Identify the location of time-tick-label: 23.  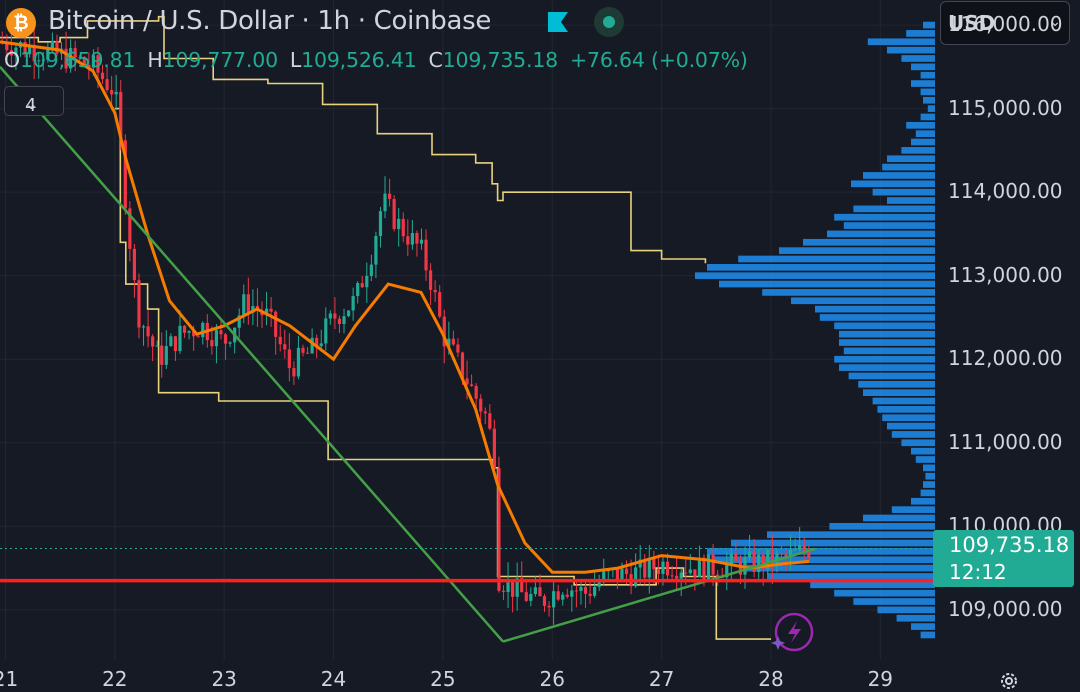
(224, 679).